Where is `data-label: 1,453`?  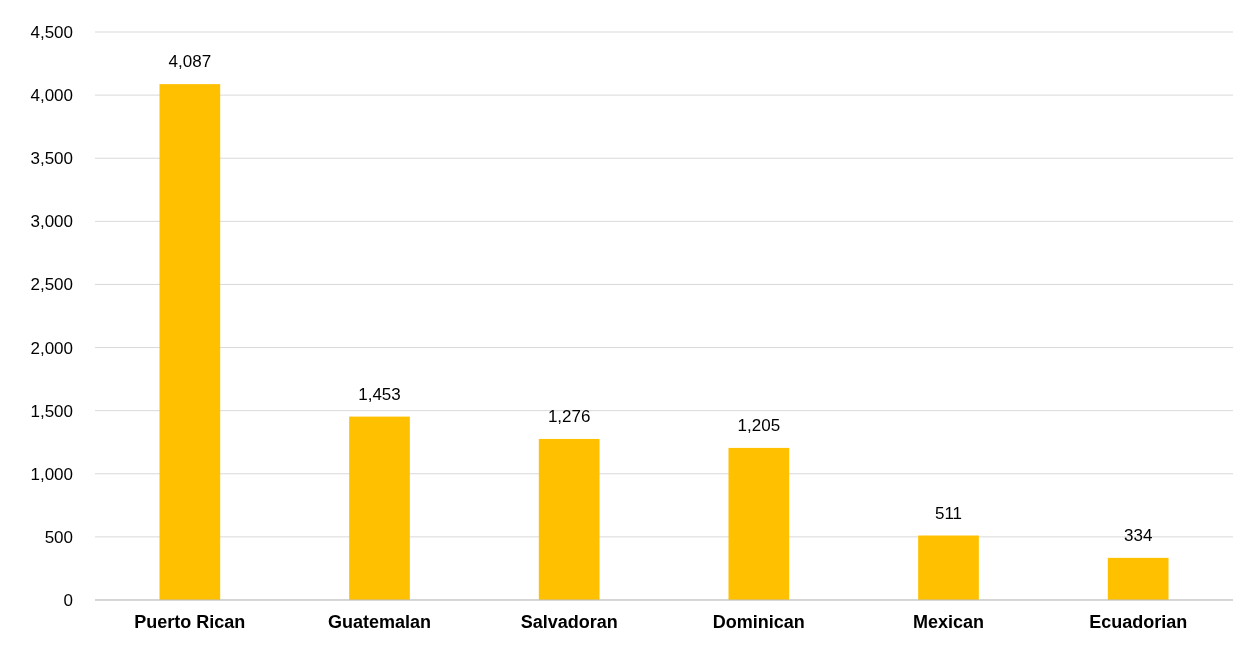
data-label: 1,453 is located at coordinates (379, 394).